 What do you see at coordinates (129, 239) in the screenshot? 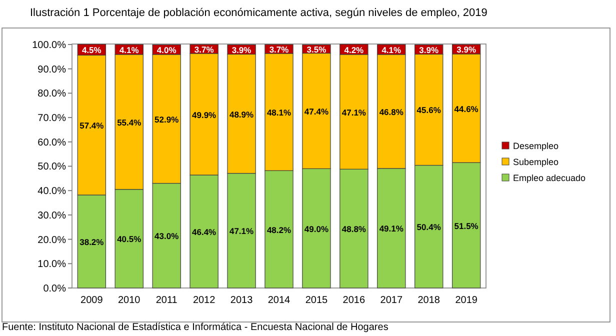
I see `data-label: 40.5%` at bounding box center [129, 239].